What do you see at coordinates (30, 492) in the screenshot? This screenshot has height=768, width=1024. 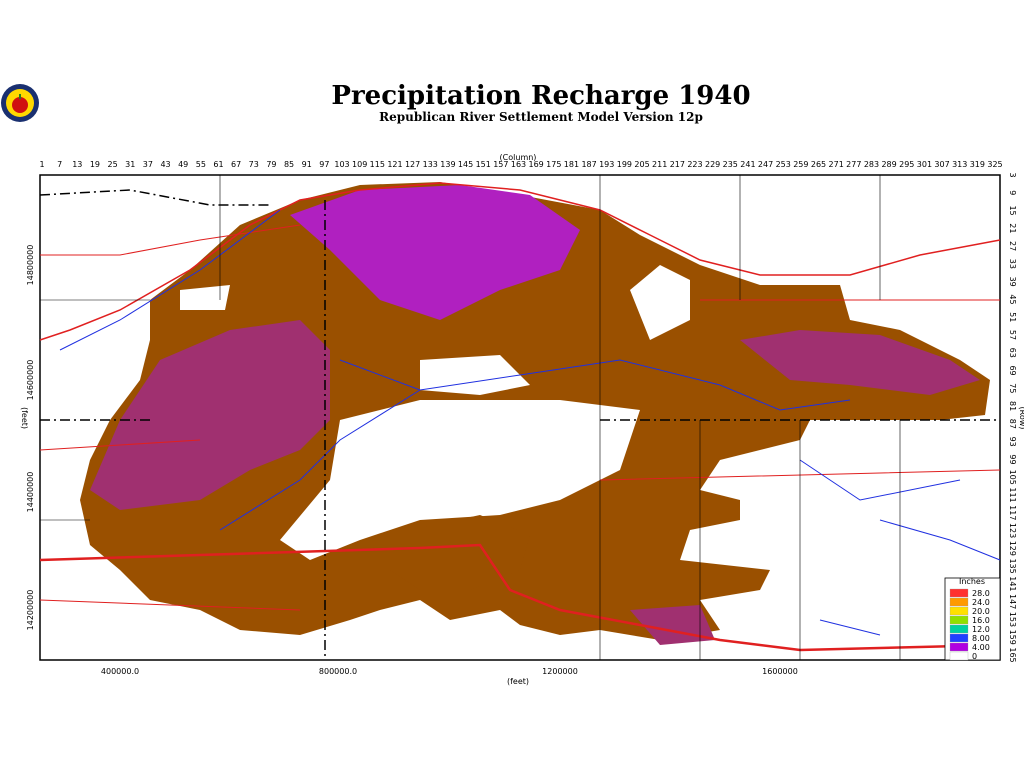 I see `y-feet-label: 14400000` at bounding box center [30, 492].